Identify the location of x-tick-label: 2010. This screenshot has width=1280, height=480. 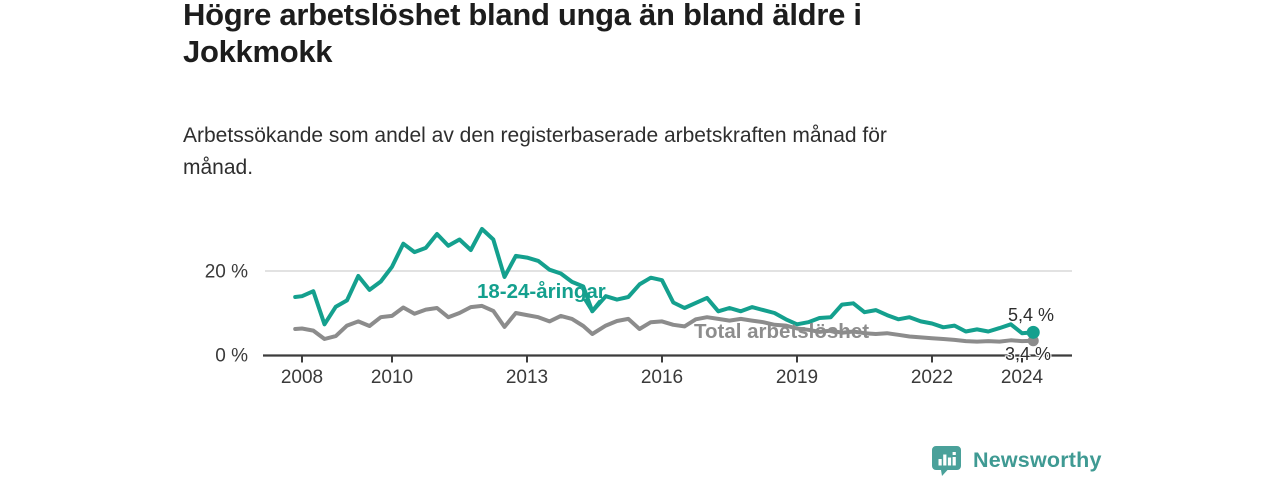
(392, 377).